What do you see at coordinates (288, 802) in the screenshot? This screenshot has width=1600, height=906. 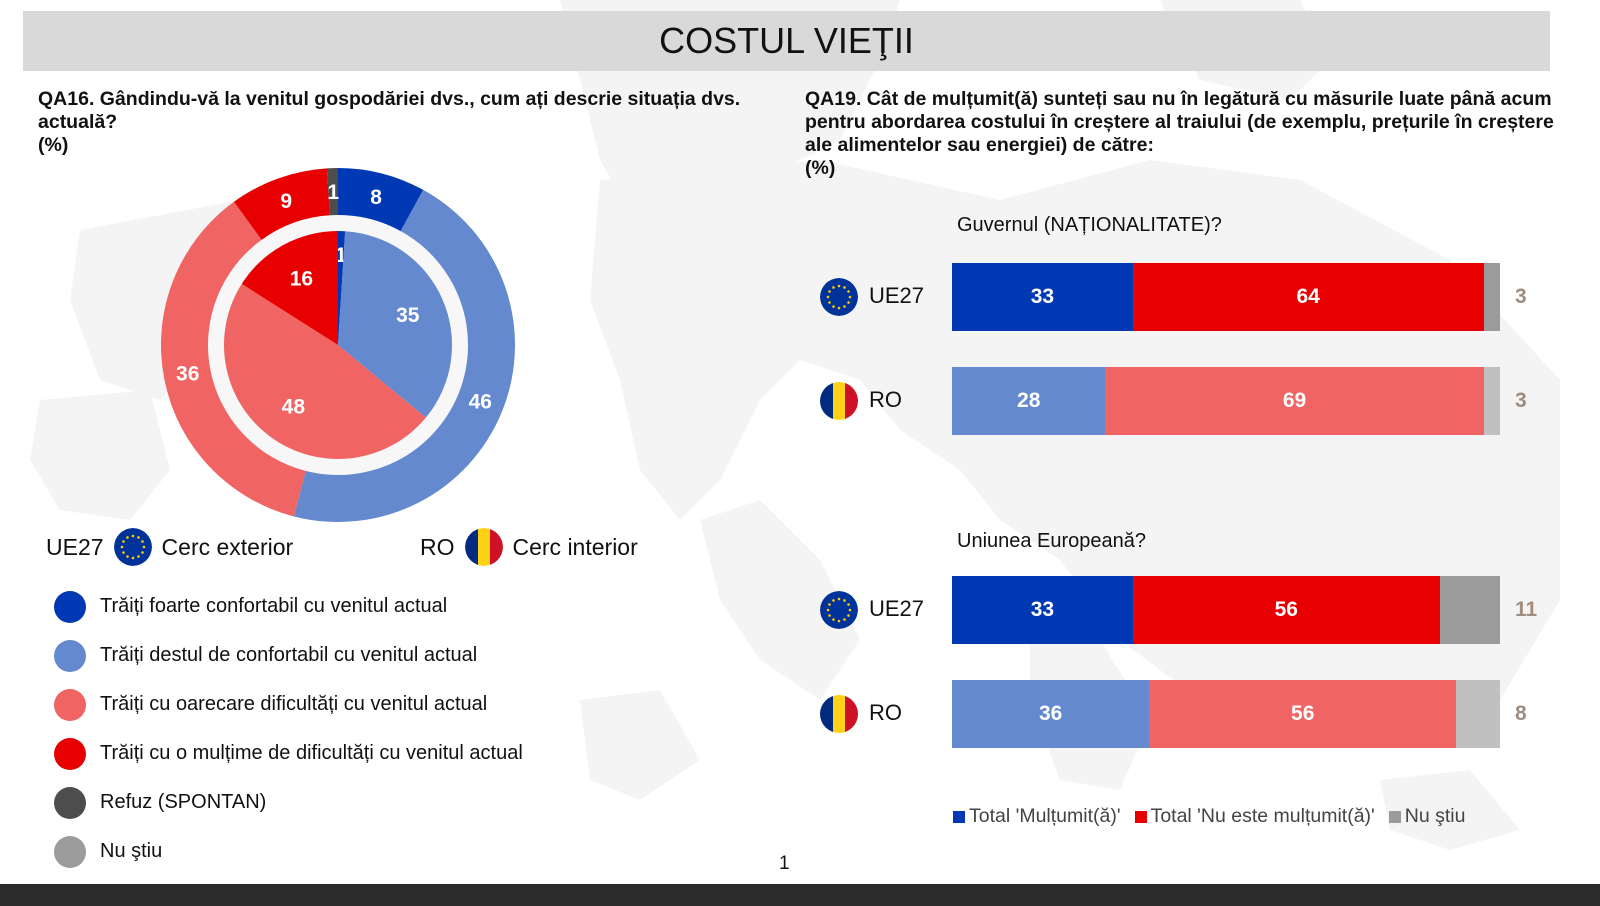 I see `legend-item: Refuz (SPONTAN)` at bounding box center [288, 802].